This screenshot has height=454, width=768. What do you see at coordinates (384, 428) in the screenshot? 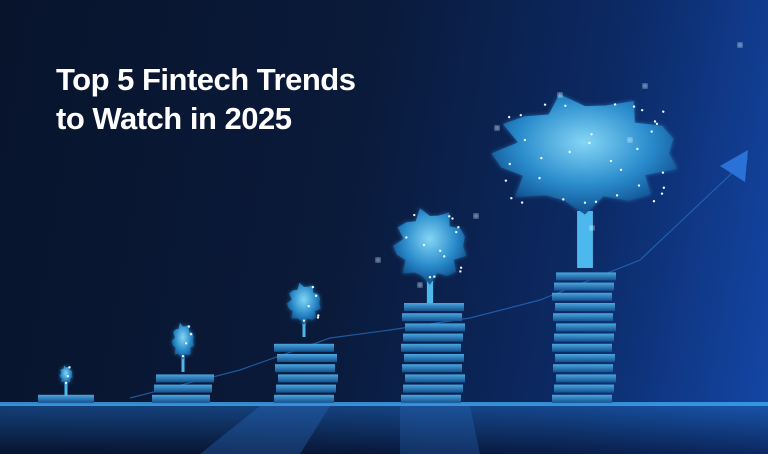
I see `floor` at bounding box center [384, 428].